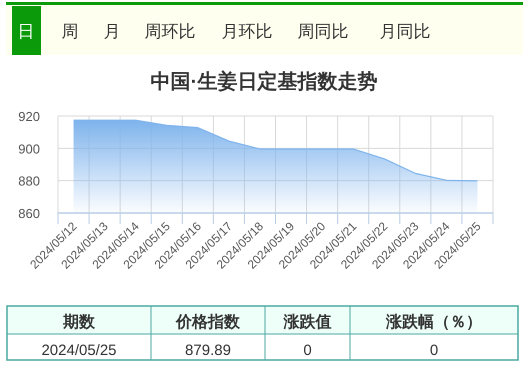  What do you see at coordinates (29, 148) in the screenshot?
I see `y-tick-label: 900` at bounding box center [29, 148].